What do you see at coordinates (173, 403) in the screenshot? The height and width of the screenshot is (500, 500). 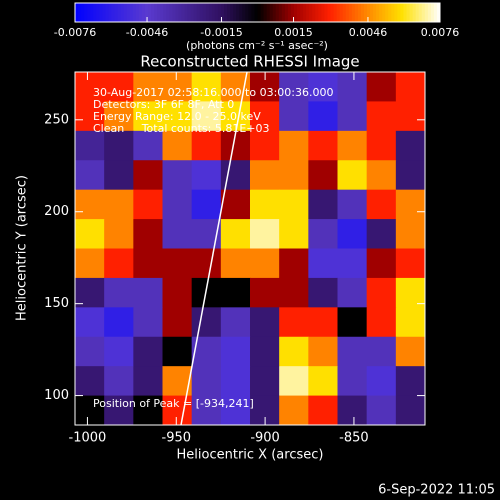 I see `annotation: Position of Peak = [-934,241]` at bounding box center [173, 403].